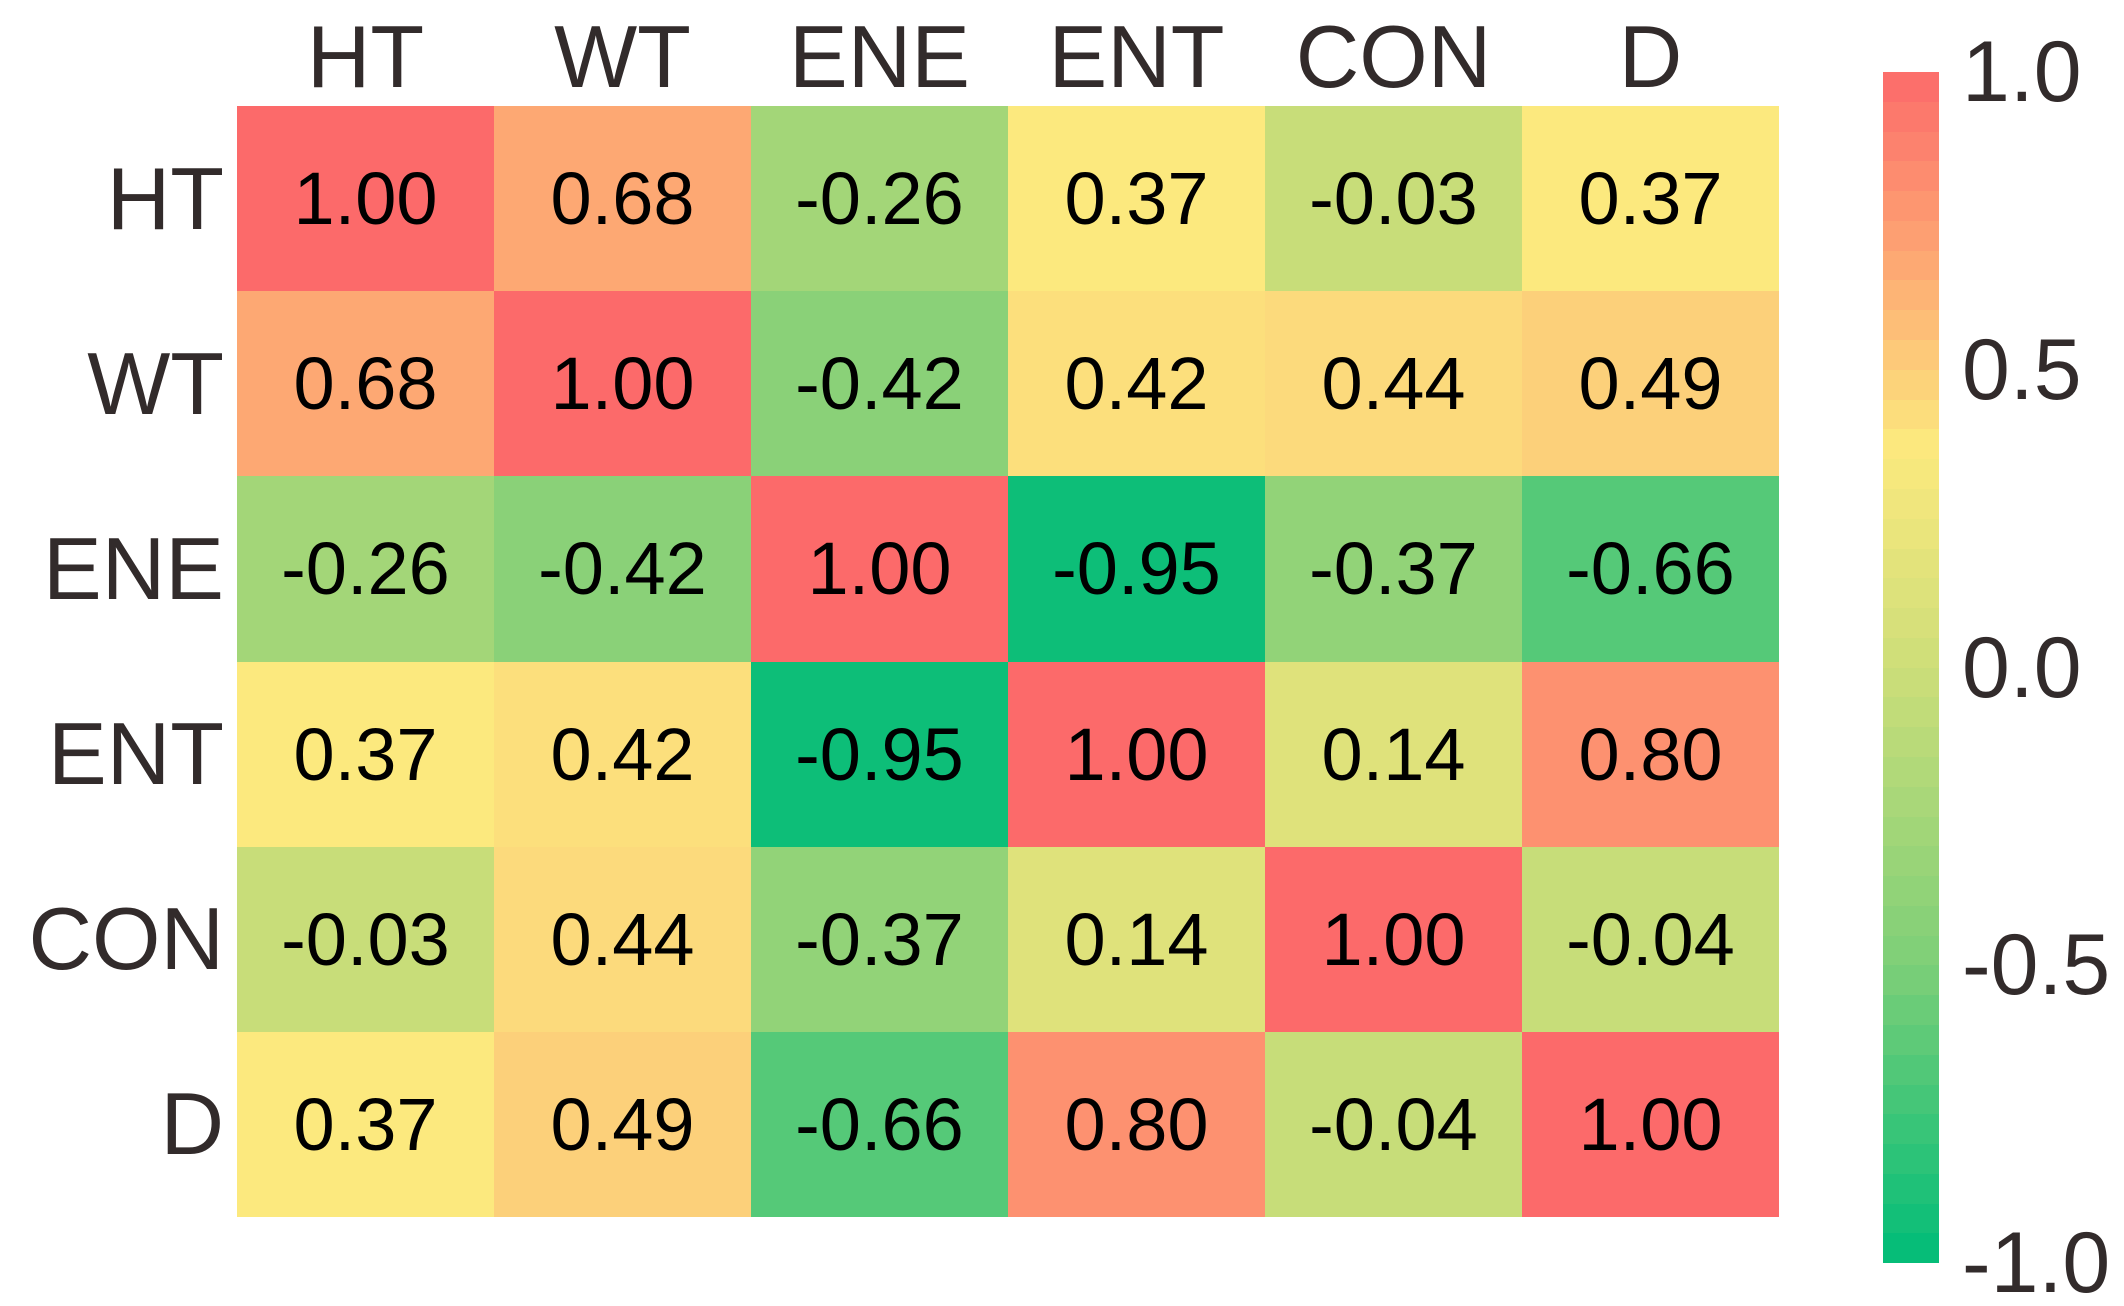 This screenshot has width=2124, height=1306. What do you see at coordinates (622, 754) in the screenshot?
I see `heatmap-cell-ent-wt: 0.42` at bounding box center [622, 754].